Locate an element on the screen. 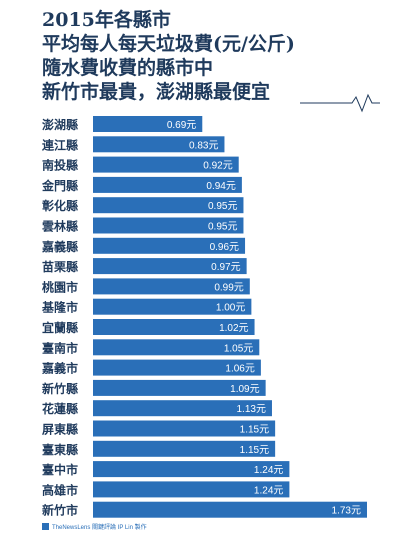  value-label: 0.97元 is located at coordinates (225, 267).